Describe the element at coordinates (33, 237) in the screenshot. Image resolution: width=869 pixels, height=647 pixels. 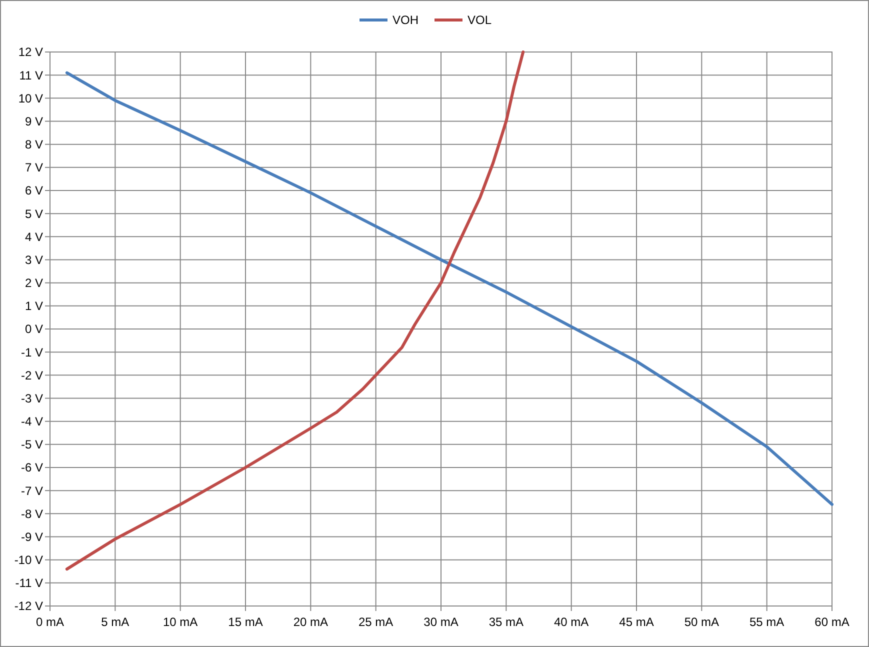
I see `y-tick-label: 4 V` at that location.